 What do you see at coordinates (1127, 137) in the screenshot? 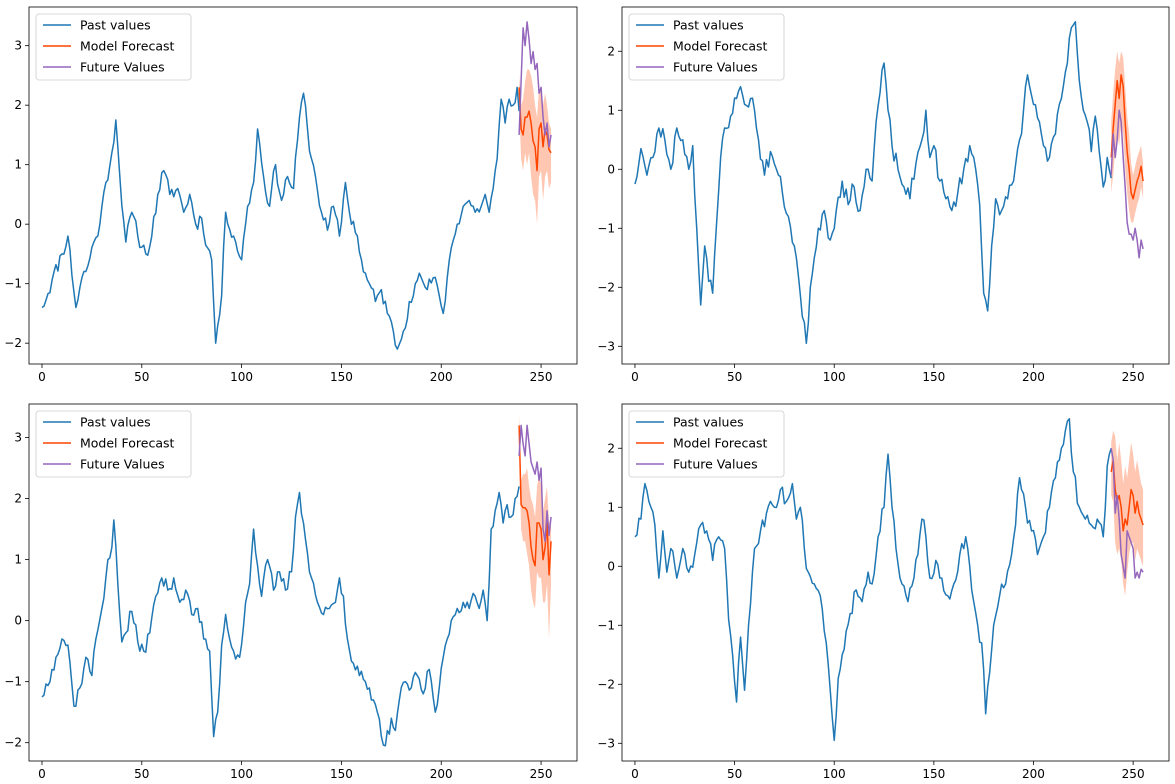
I see `model-forecast-line` at bounding box center [1127, 137].